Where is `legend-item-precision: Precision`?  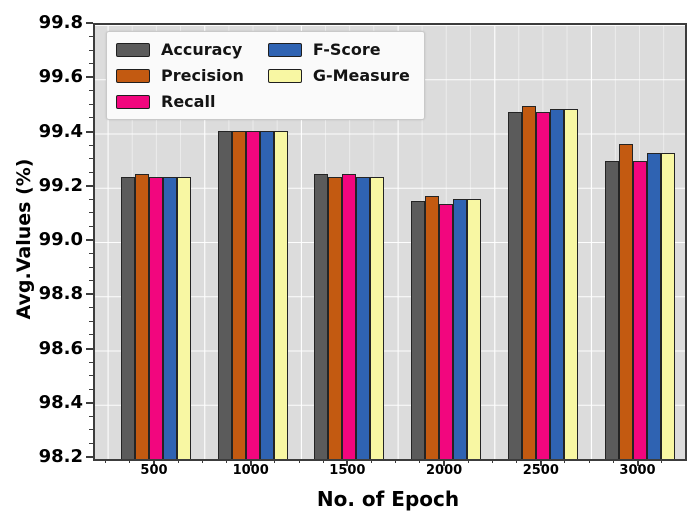 legend-item-precision: Precision is located at coordinates (180, 75).